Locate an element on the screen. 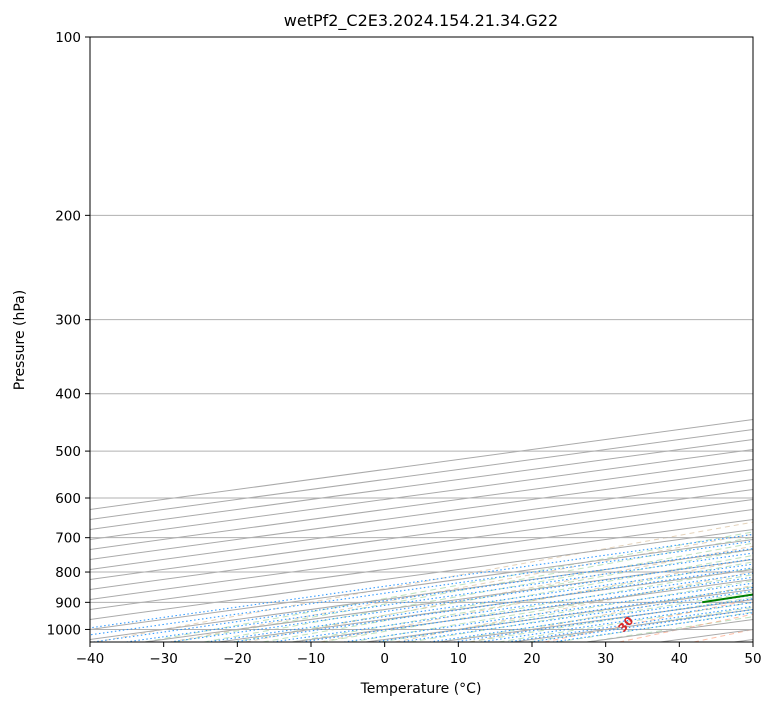 This screenshot has width=775, height=708. x-tick-label: 30 is located at coordinates (605, 659).